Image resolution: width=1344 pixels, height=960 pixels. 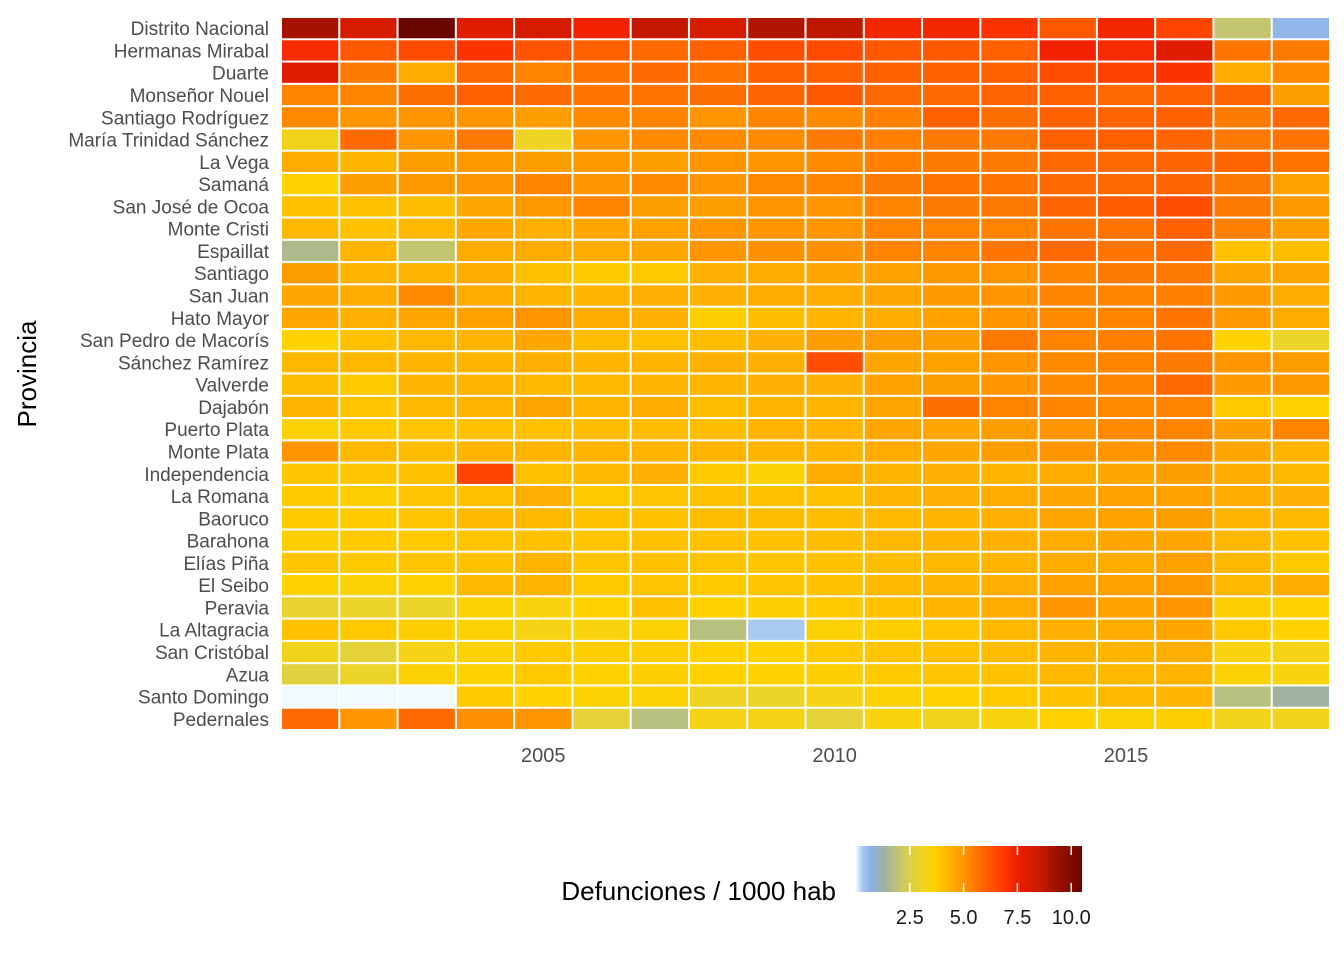 What do you see at coordinates (203, 698) in the screenshot?
I see `y-tick-label: Santo Domingo` at bounding box center [203, 698].